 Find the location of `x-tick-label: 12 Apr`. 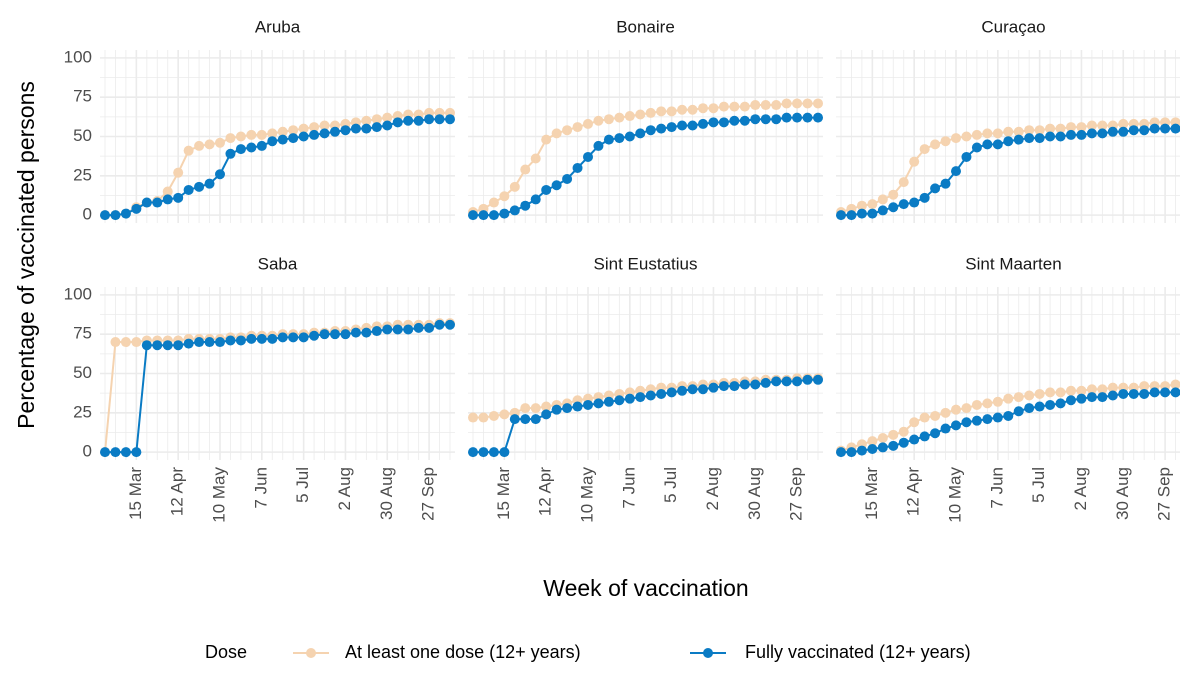

x-tick-label: 12 Apr is located at coordinates (545, 491).